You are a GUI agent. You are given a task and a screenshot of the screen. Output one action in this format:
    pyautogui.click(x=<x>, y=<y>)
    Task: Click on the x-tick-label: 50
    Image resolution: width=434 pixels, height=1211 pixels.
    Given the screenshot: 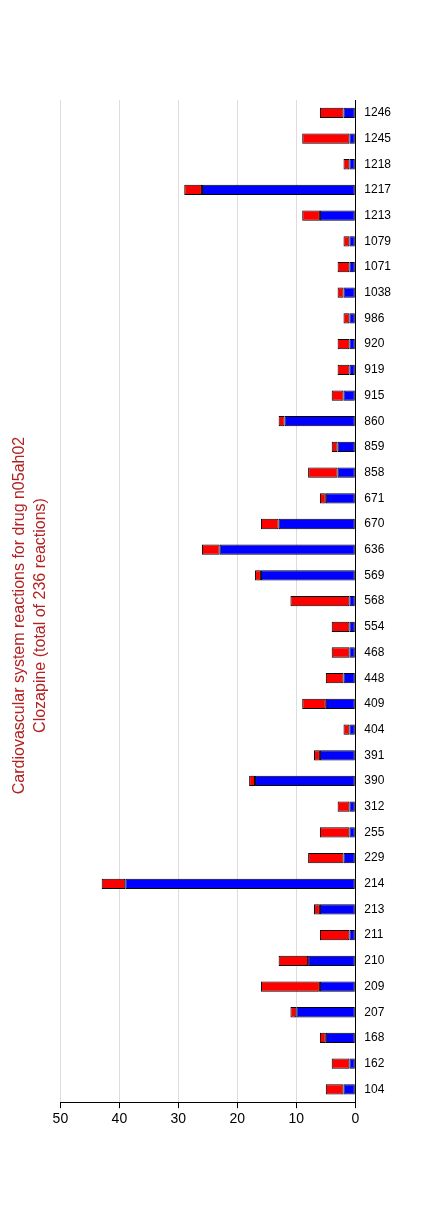 What is the action you would take?
    pyautogui.click(x=60, y=1118)
    